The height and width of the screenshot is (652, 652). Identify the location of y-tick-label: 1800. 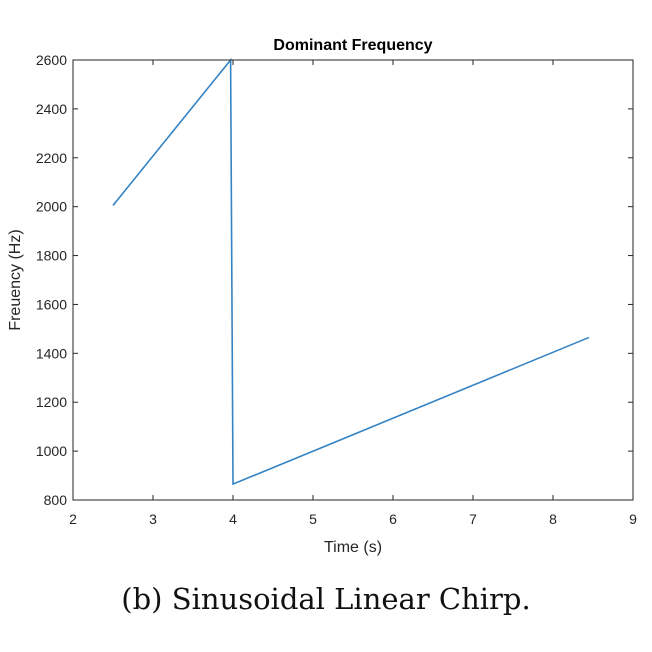
(51, 256).